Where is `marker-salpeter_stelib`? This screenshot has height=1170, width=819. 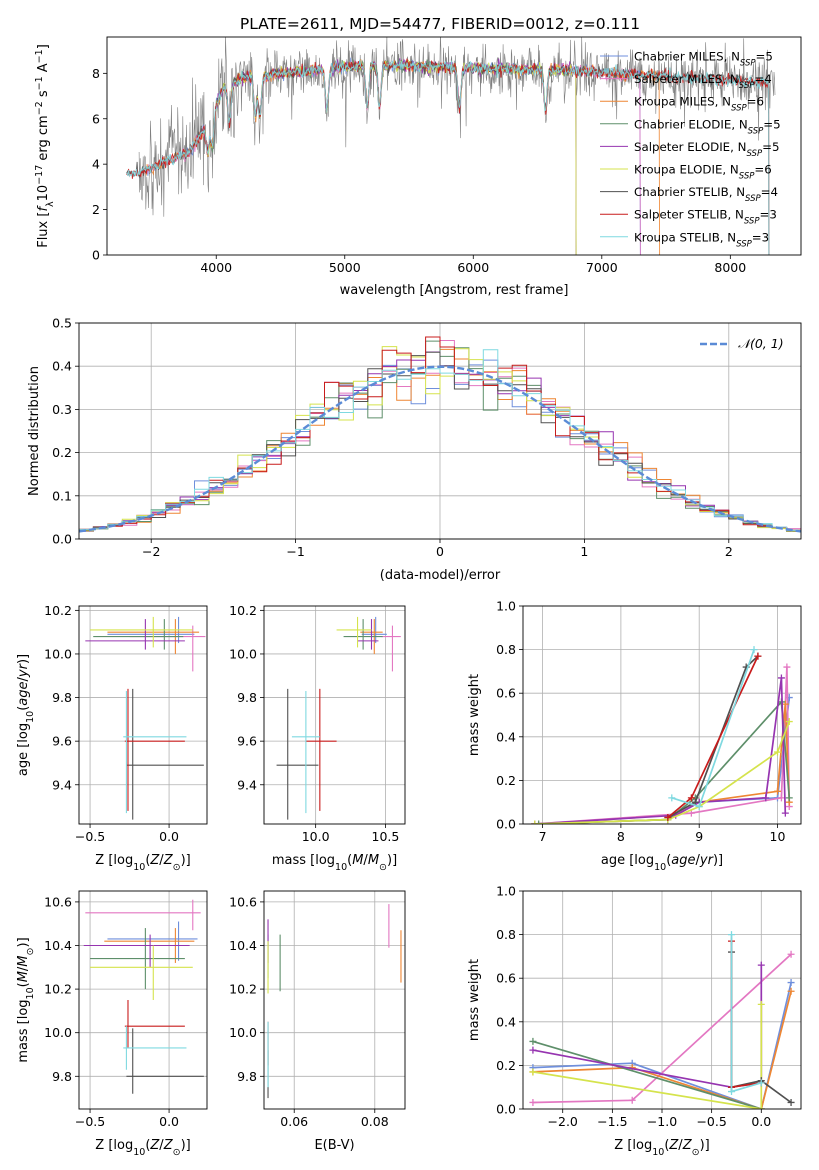
marker-salpeter_stelib is located at coordinates (691, 798).